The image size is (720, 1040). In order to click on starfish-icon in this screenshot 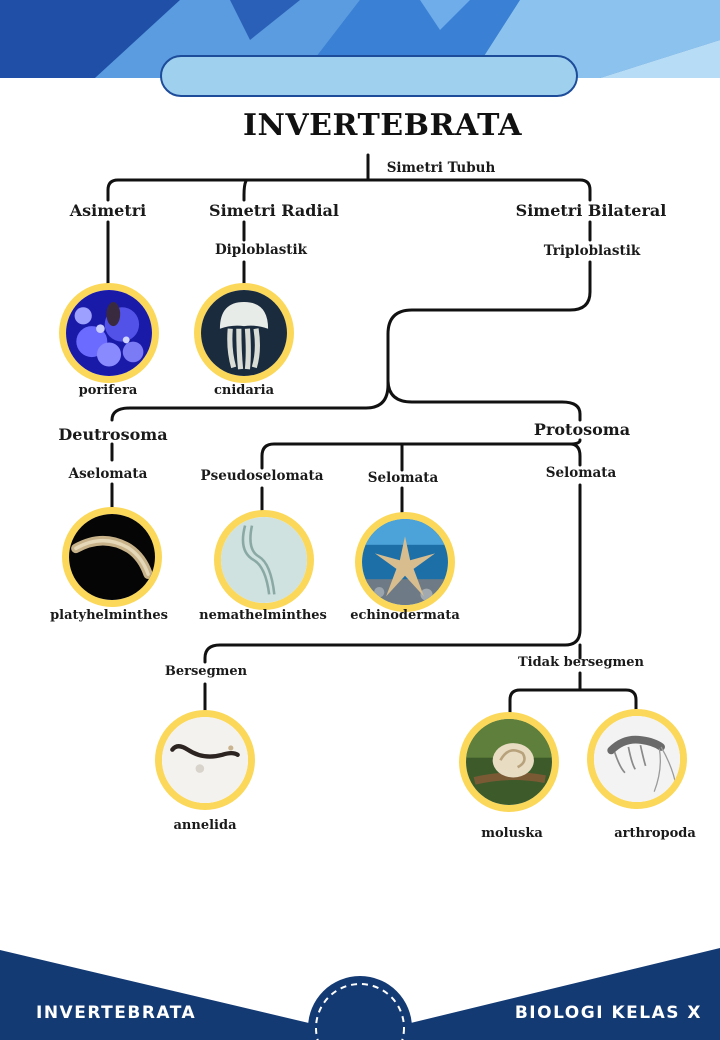, I will do `click(405, 562)`.